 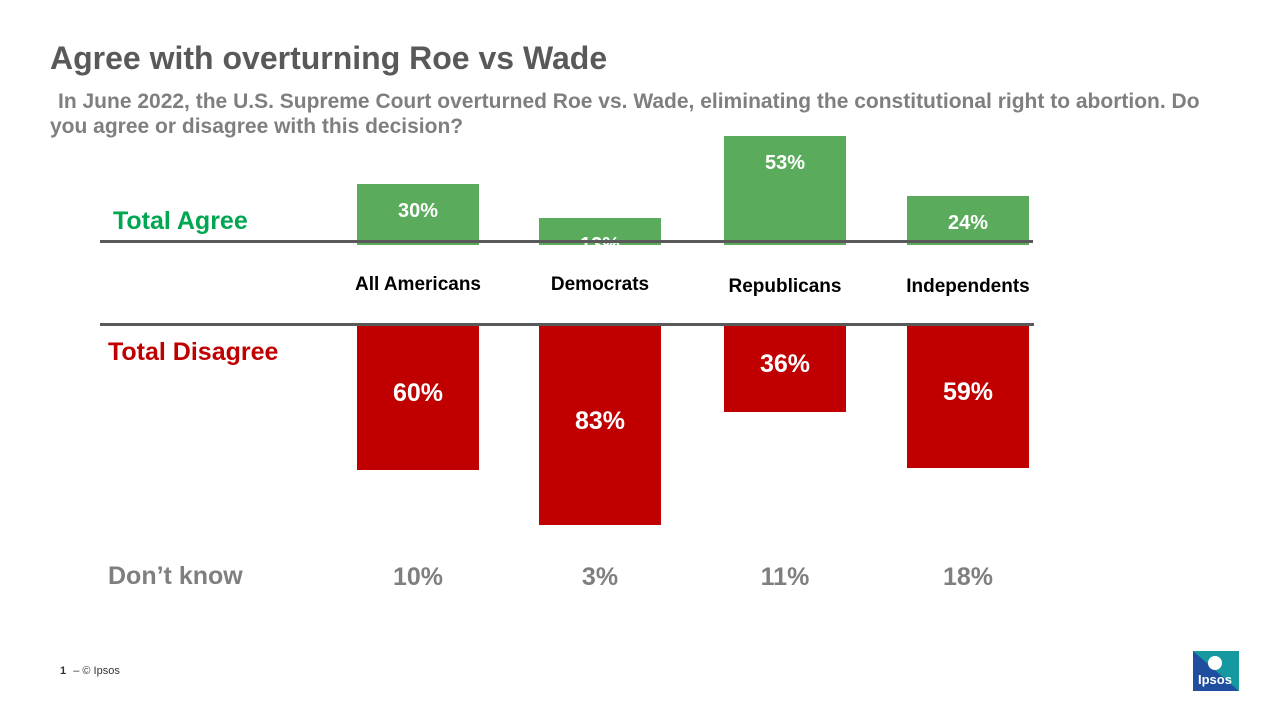 I want to click on disagree-bar-democrats, so click(x=600, y=426).